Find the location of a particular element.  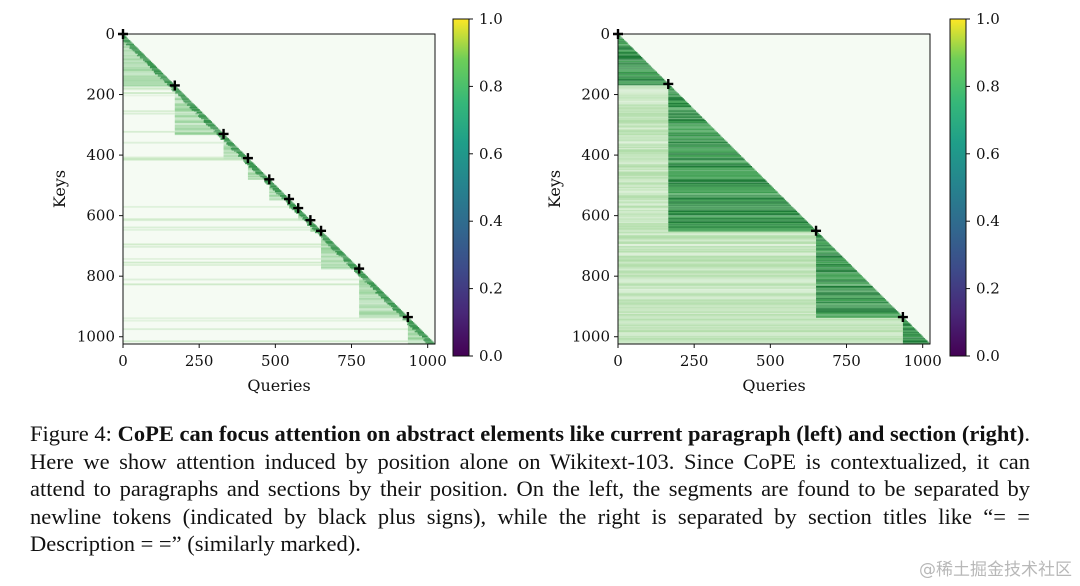

colorbar is located at coordinates (461, 187).